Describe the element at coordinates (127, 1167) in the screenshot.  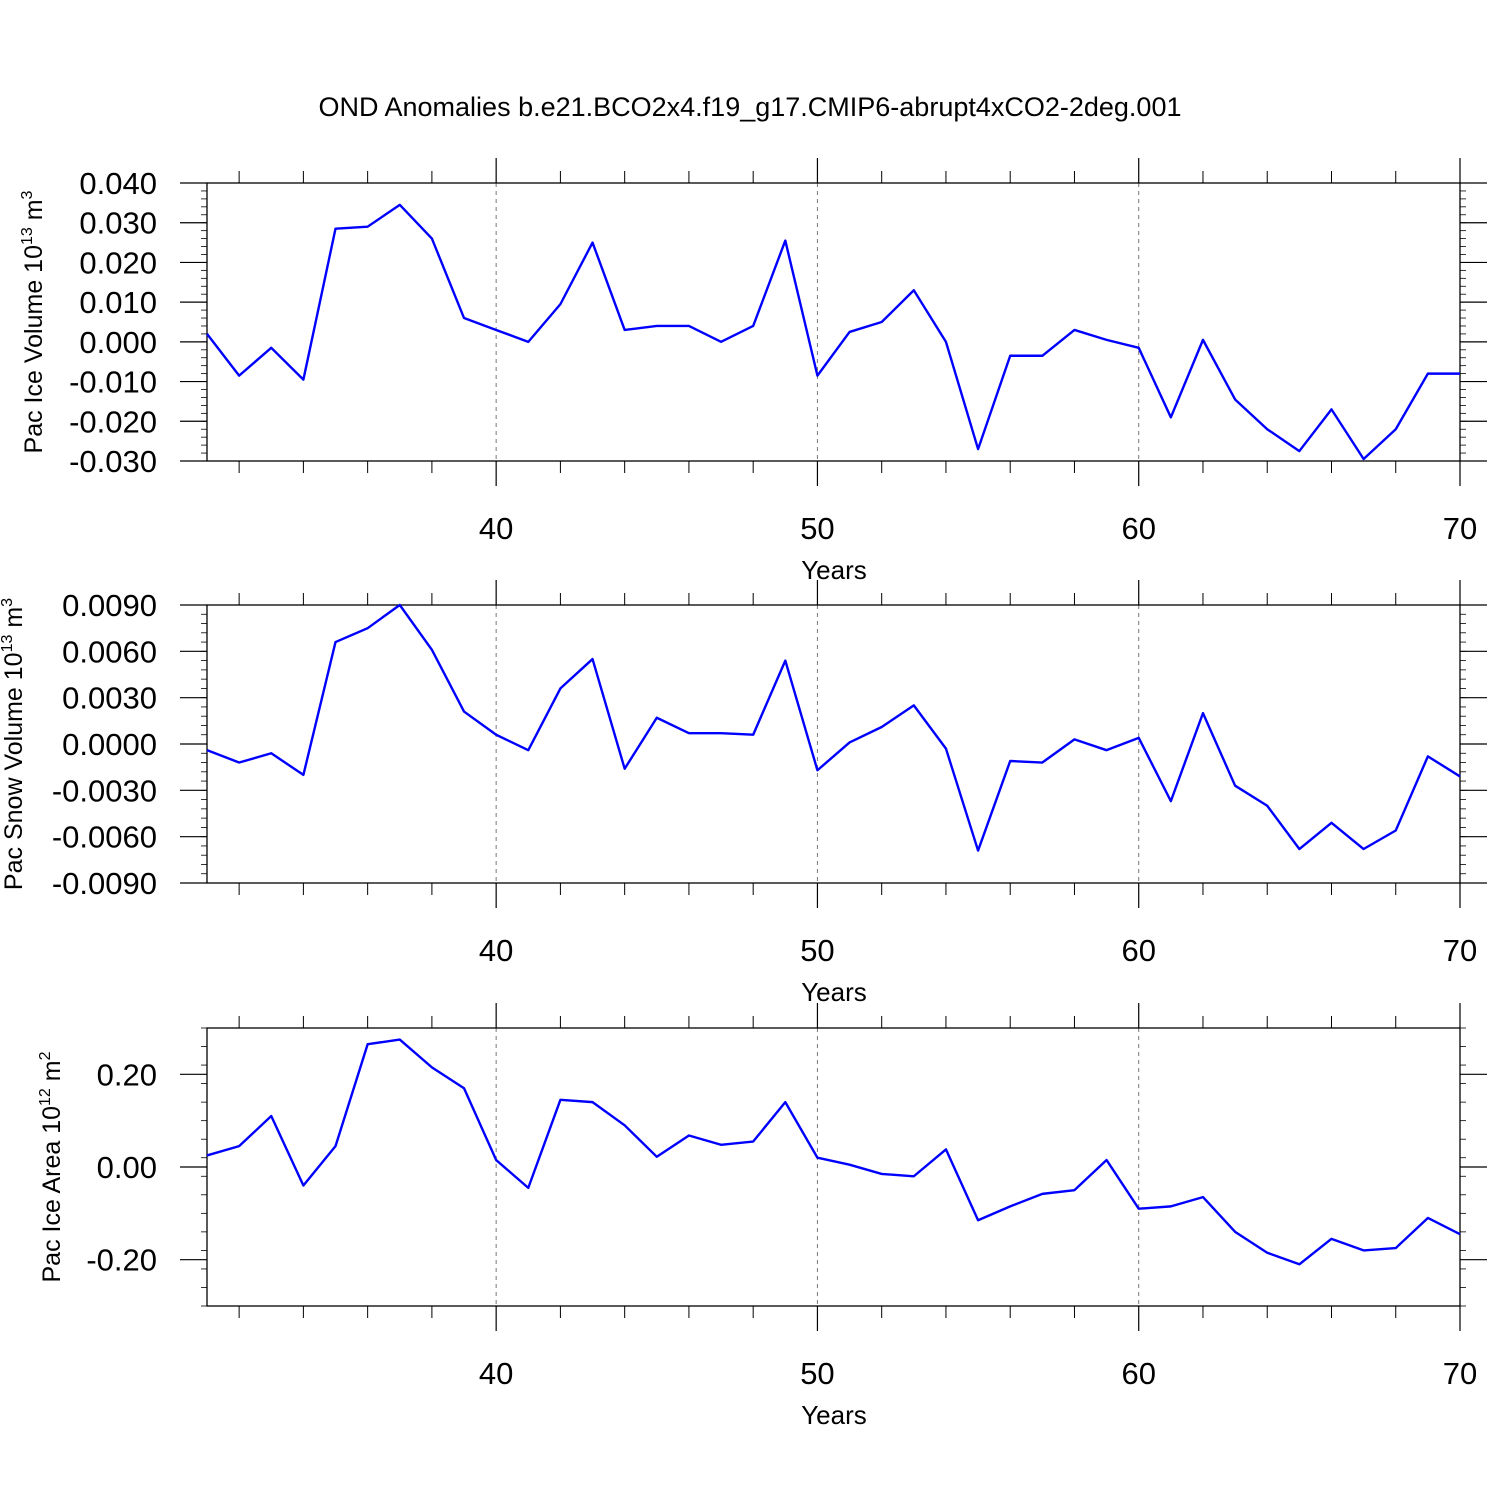
I see `y-tick-label: 0.00` at that location.